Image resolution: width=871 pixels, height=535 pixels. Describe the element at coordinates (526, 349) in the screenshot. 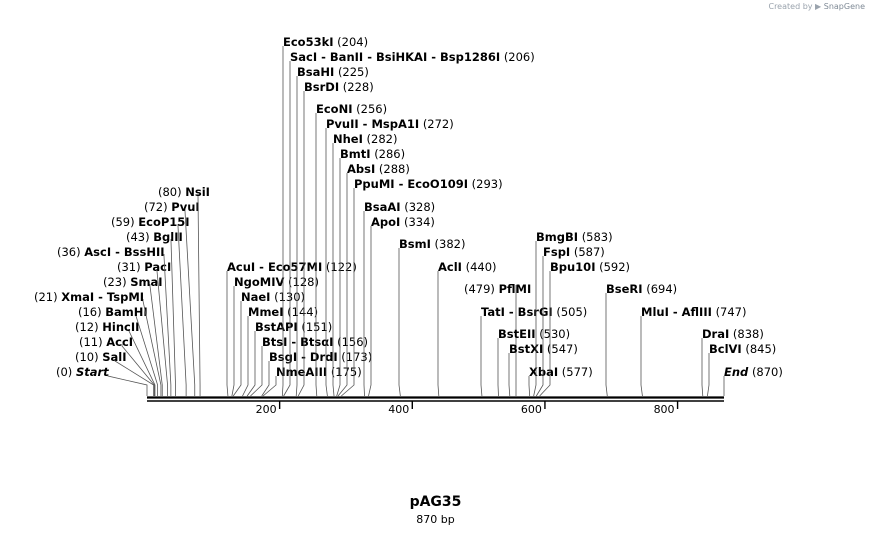

I see `enzyme-name: BstXI` at that location.